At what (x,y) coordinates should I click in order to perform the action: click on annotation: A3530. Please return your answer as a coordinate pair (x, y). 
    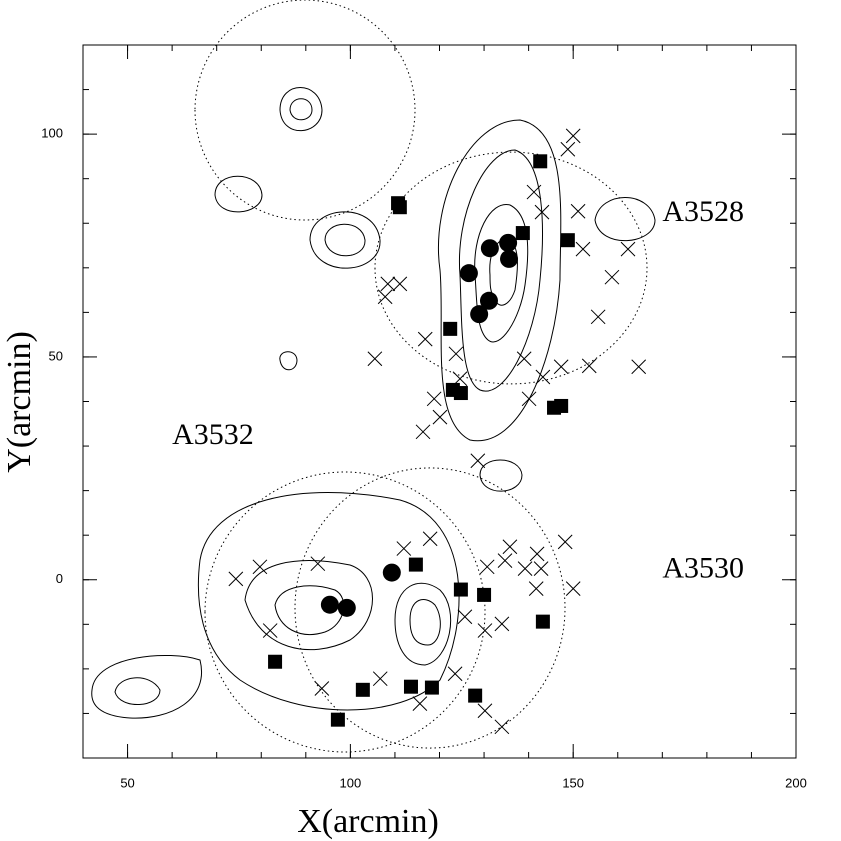
    Looking at the image, I should click on (703, 568).